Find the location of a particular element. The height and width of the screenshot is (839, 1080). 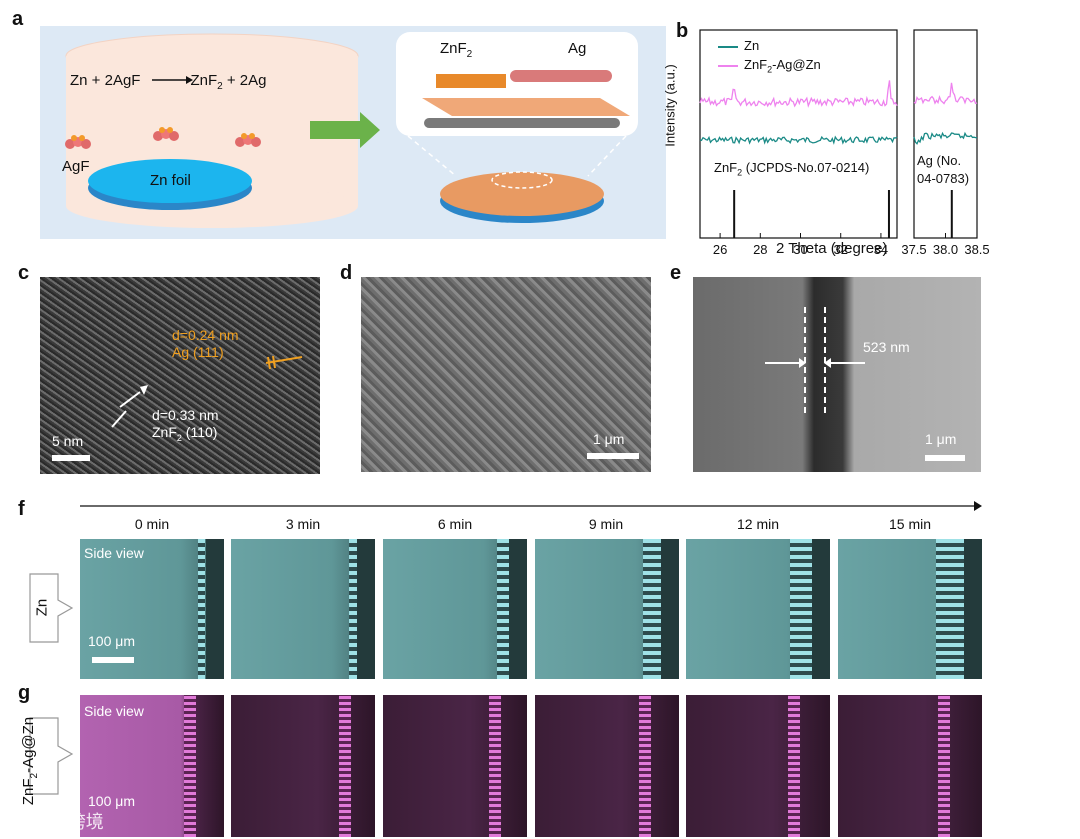

side-view-label: Side view is located at coordinates (114, 553).